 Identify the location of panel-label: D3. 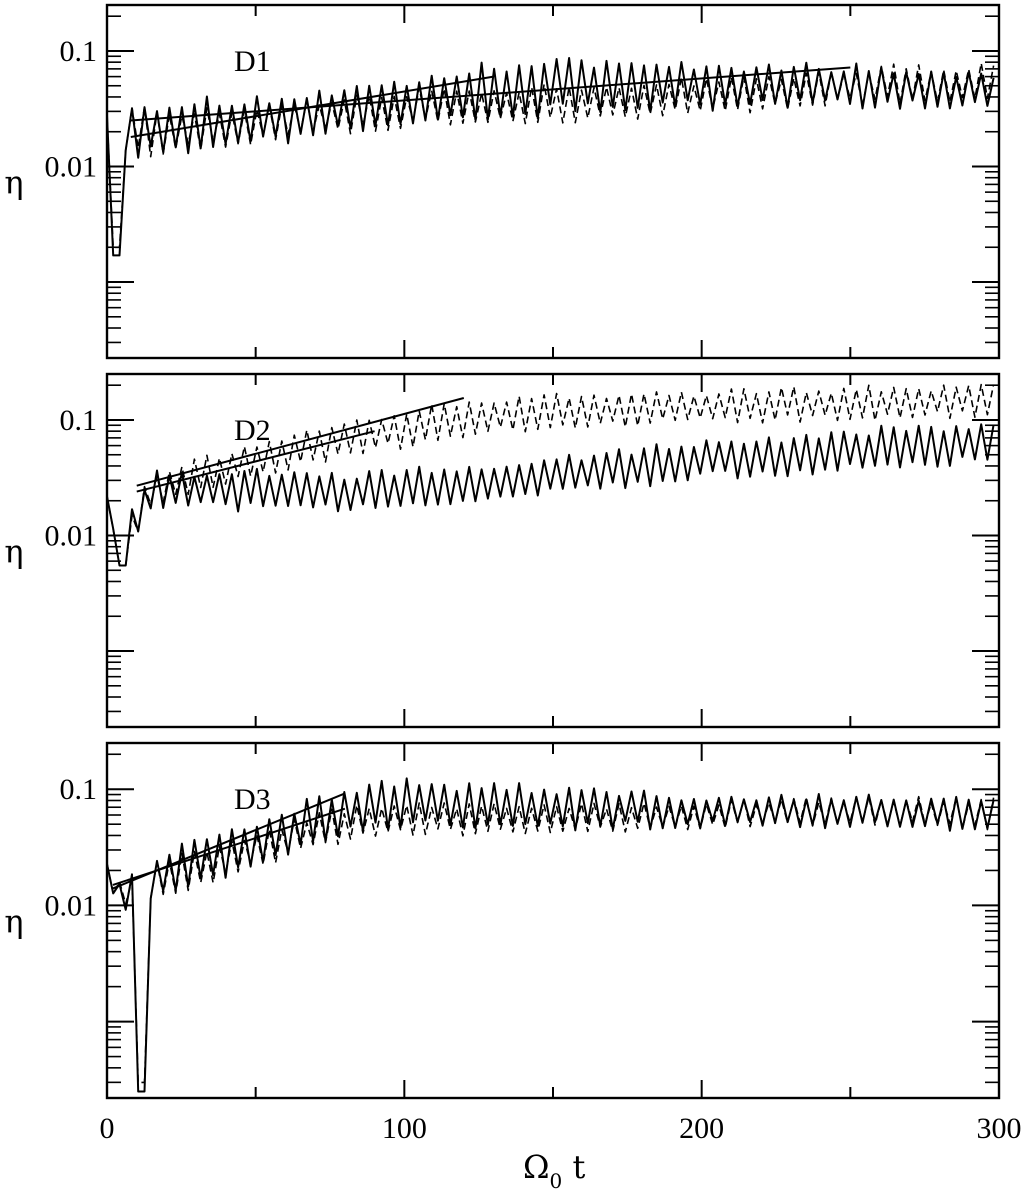
(252, 799).